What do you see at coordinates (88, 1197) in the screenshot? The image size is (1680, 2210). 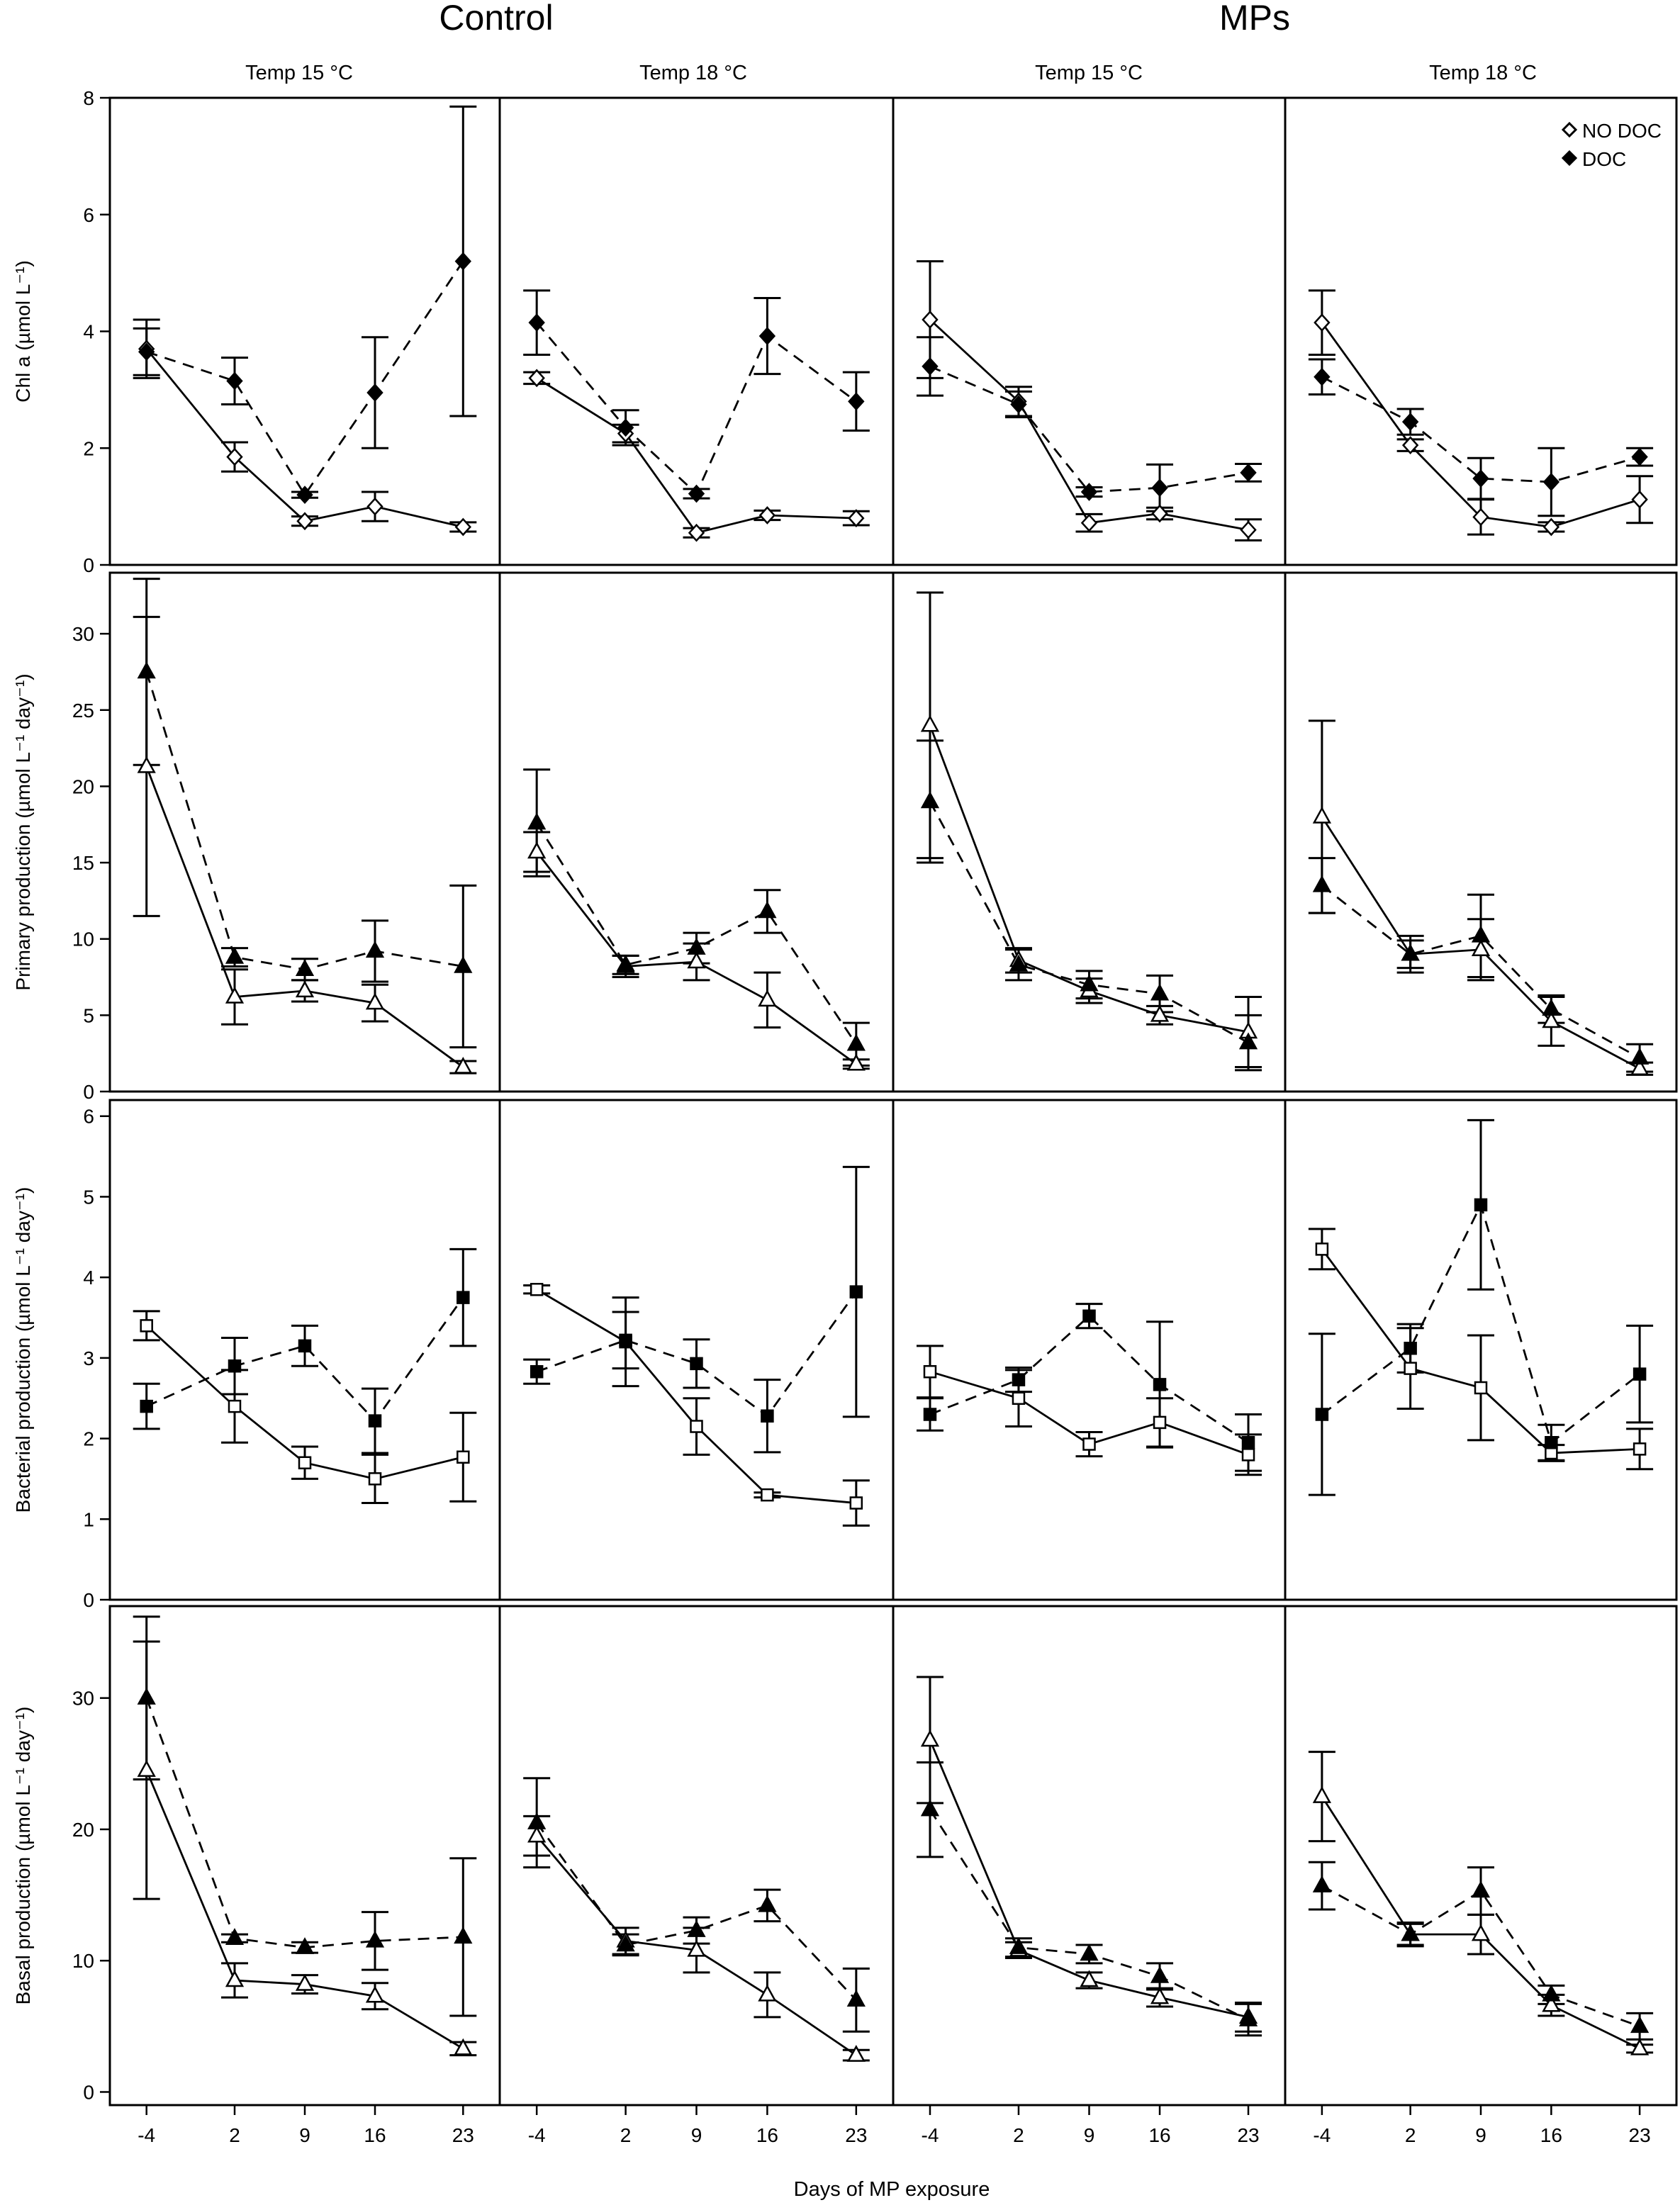 I see `y-tick-label: 5` at bounding box center [88, 1197].